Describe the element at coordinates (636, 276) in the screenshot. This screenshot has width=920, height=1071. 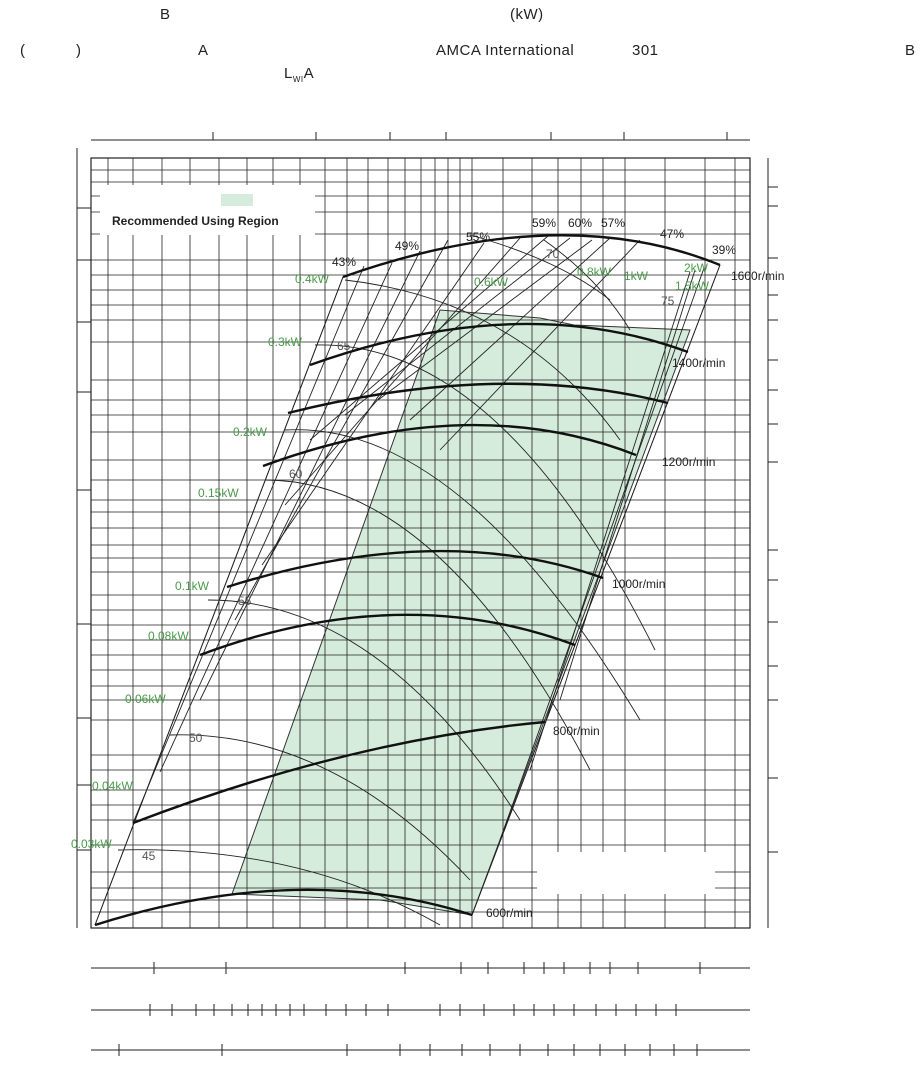
I see `power-label: 1kW` at that location.